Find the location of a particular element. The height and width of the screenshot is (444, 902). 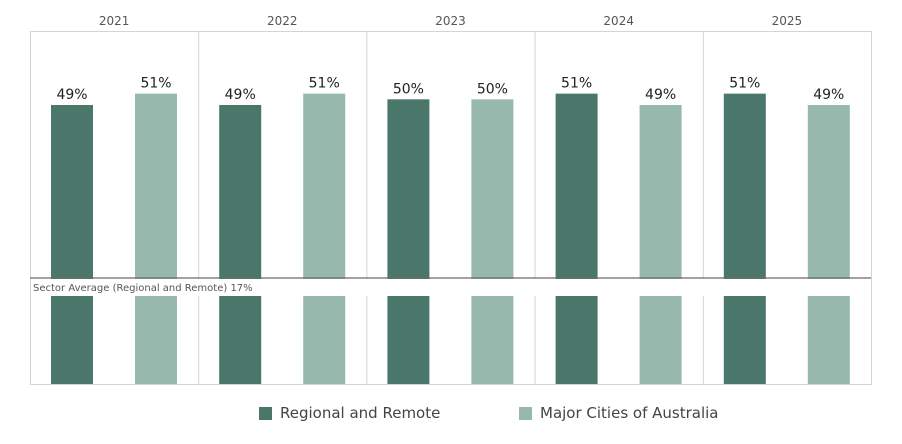

value-label-major-cities-2025: 49% is located at coordinates (828, 95).